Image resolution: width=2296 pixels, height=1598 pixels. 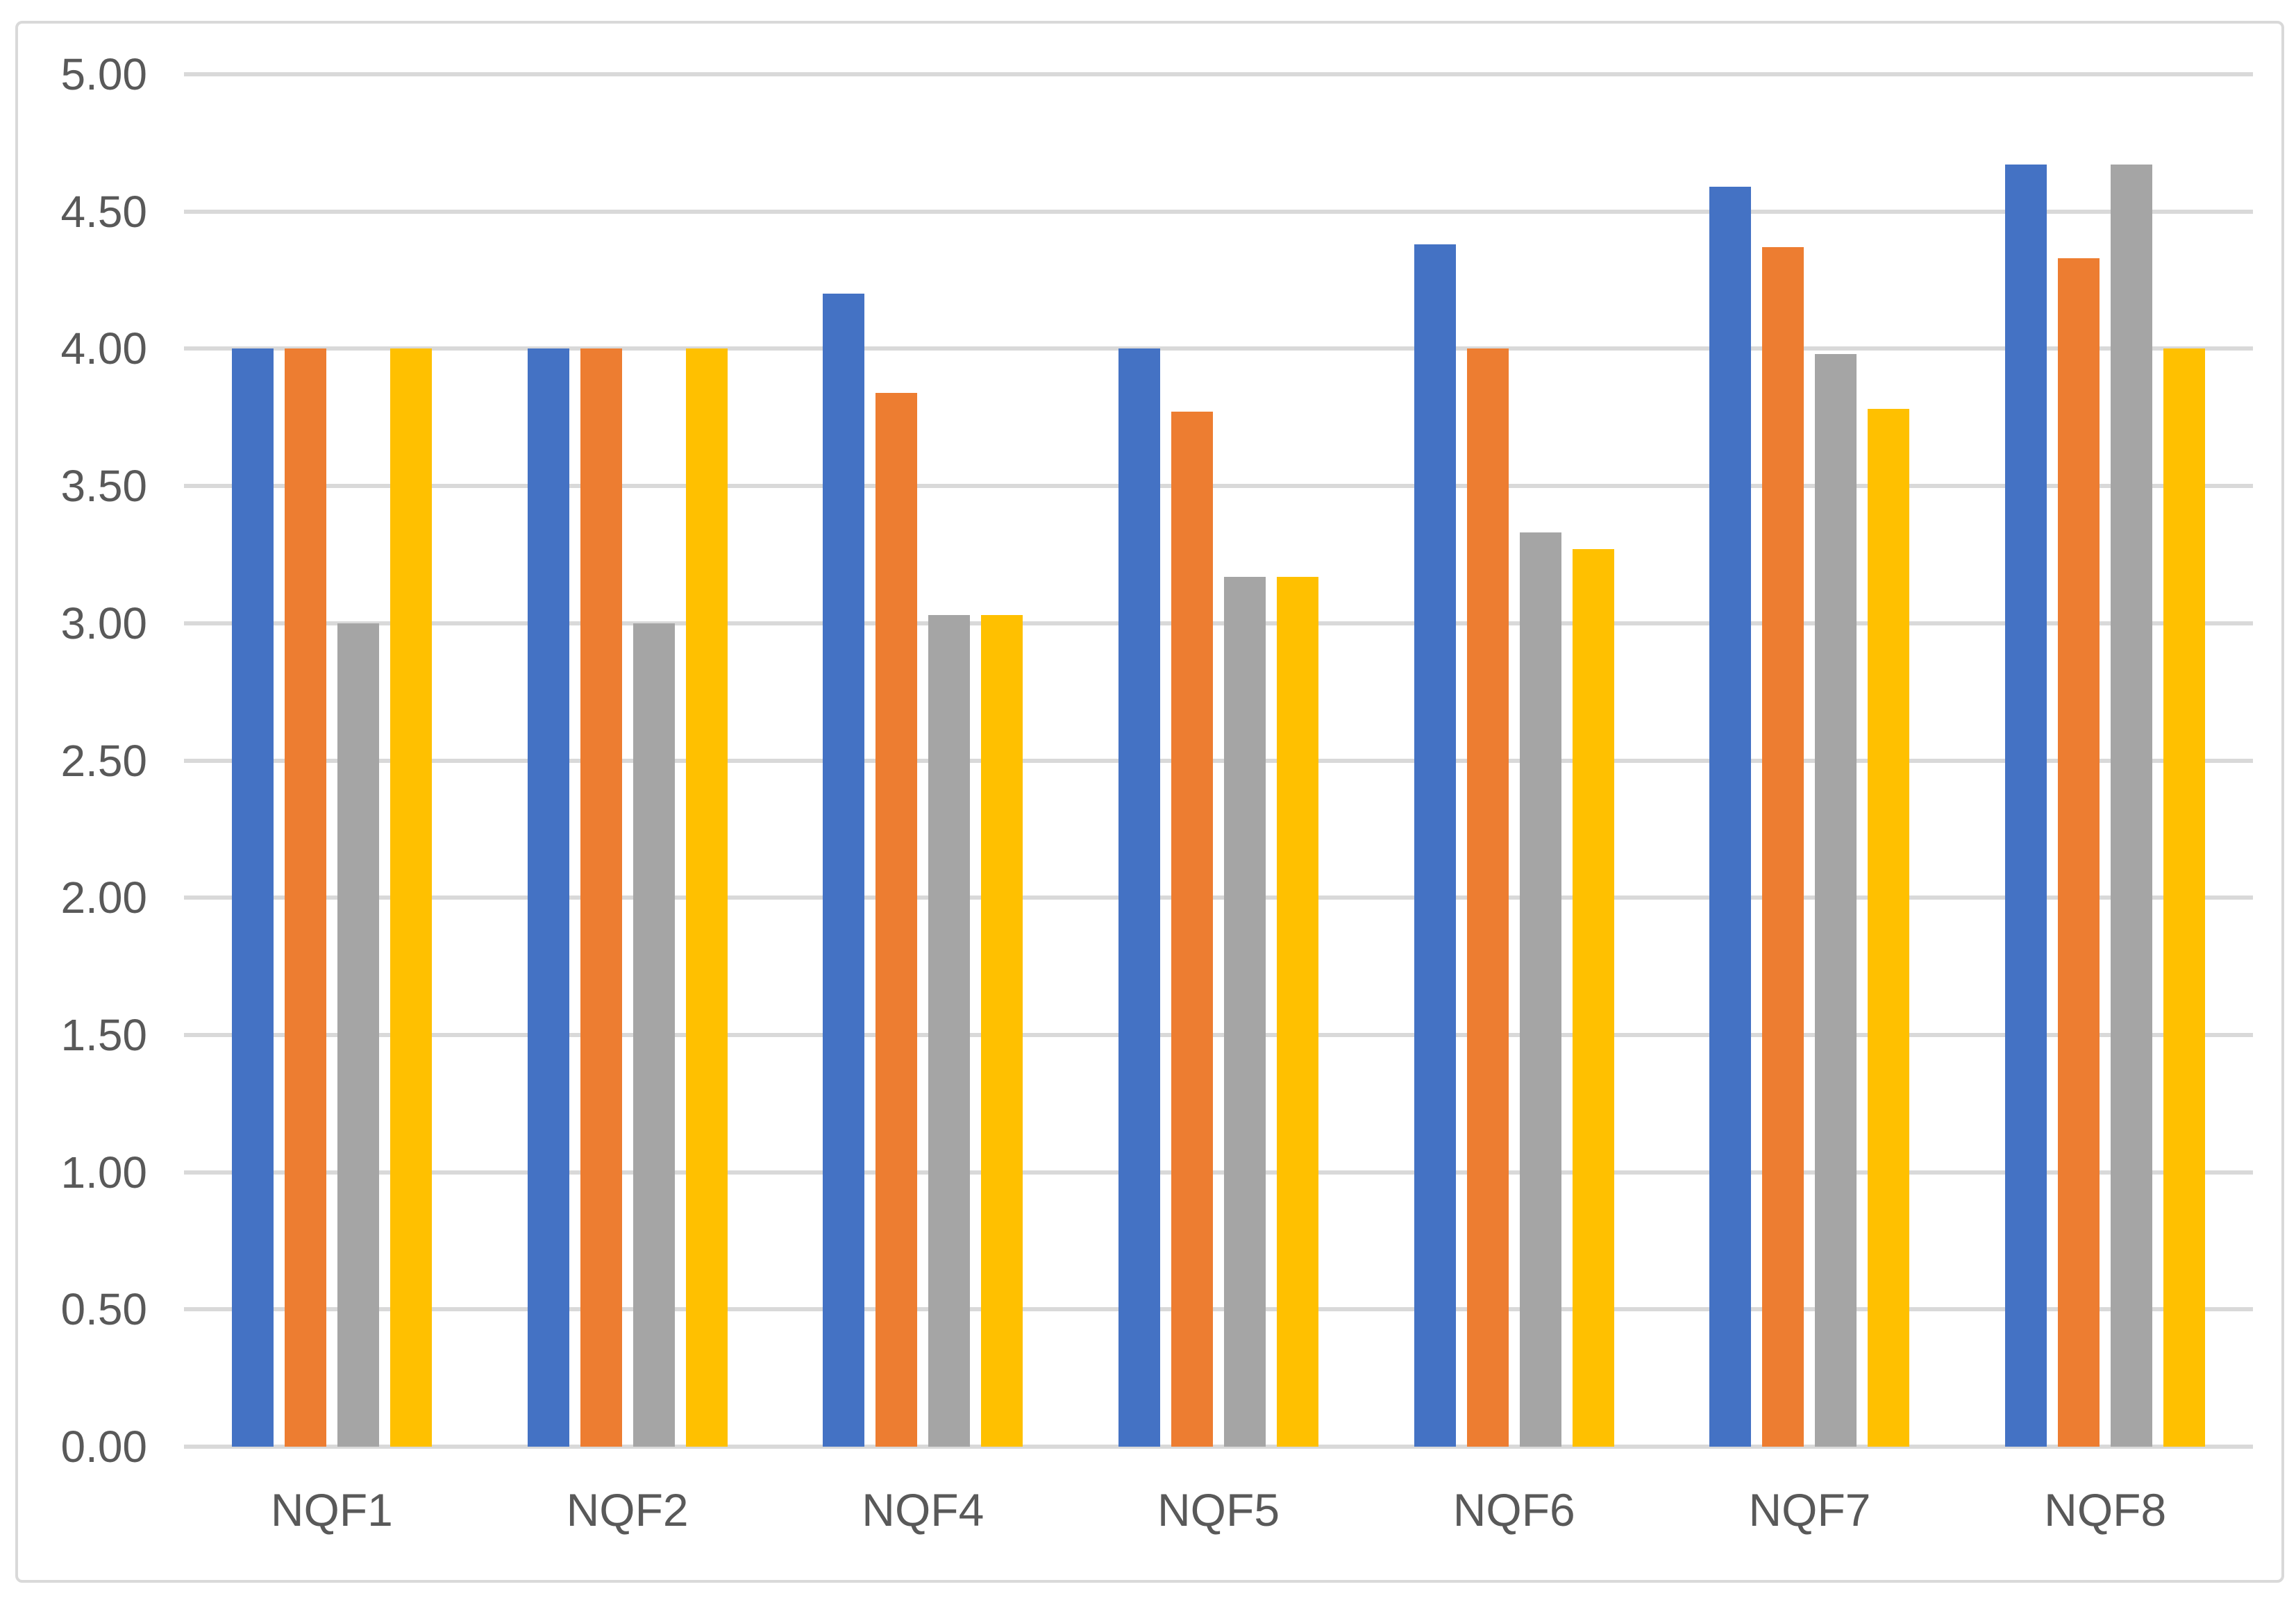 What do you see at coordinates (331, 1510) in the screenshot?
I see `x-category-label: NQF1` at bounding box center [331, 1510].